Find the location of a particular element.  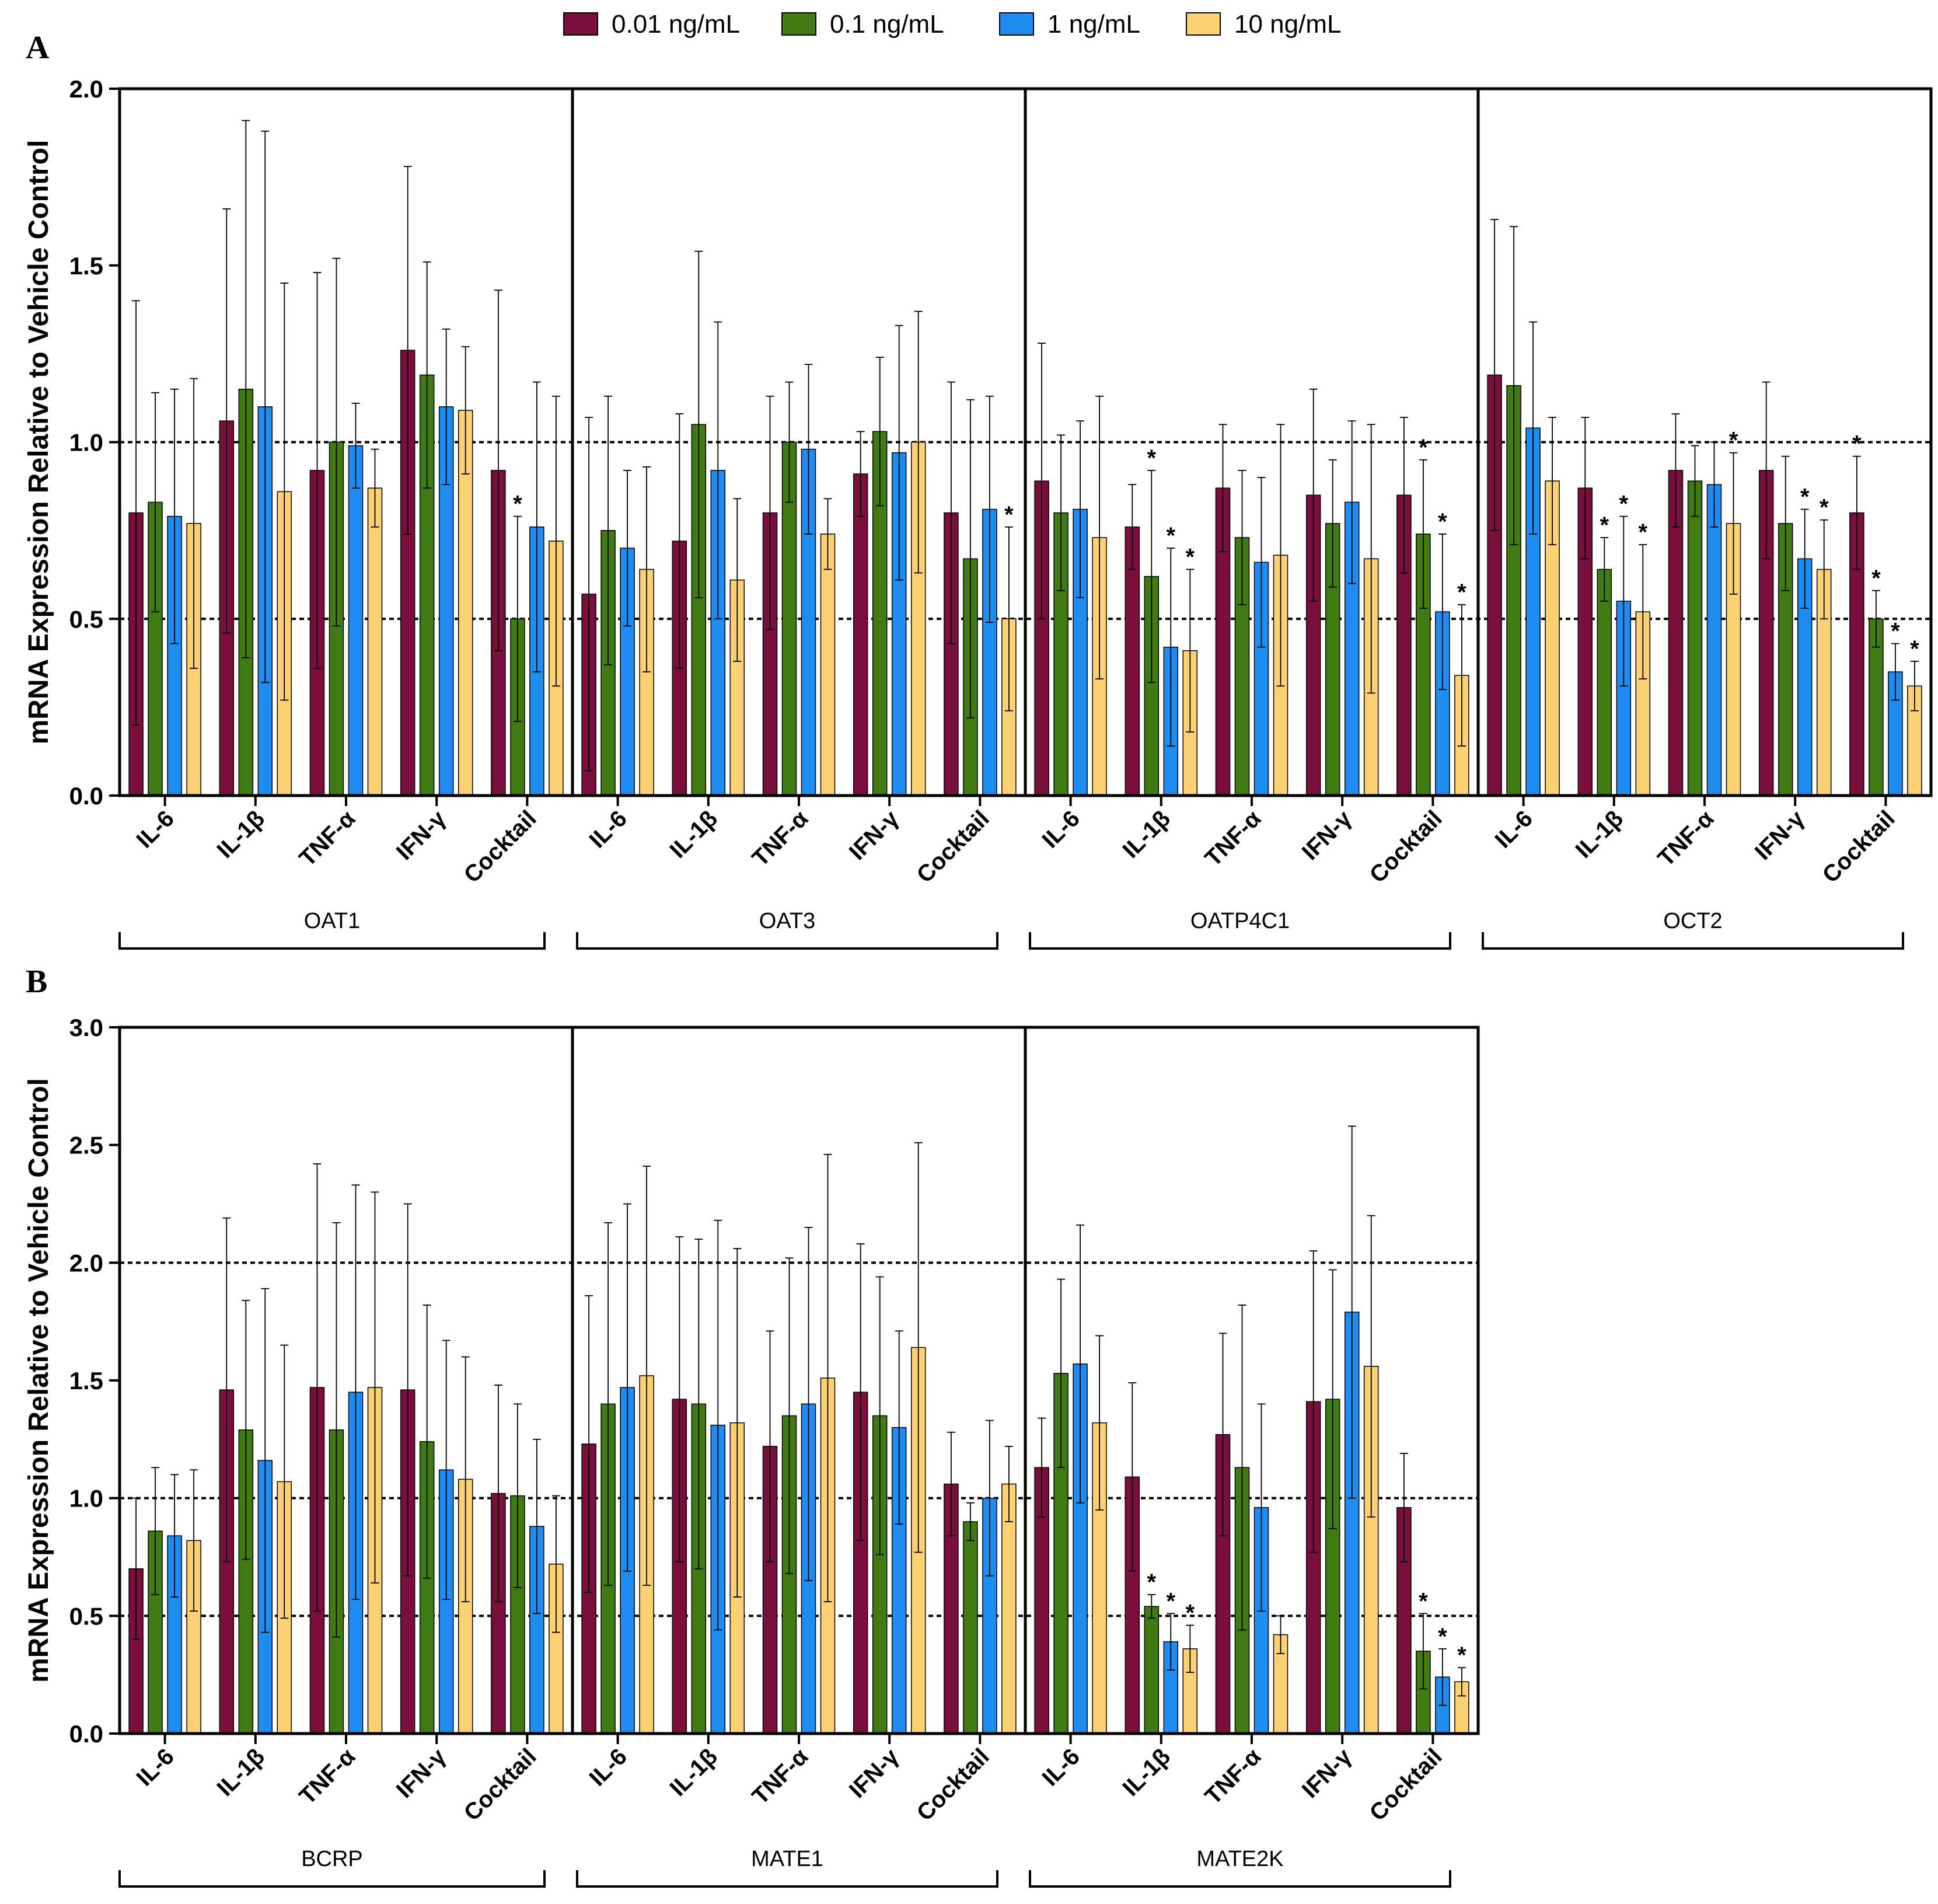

group-label-oat1: OAT1 is located at coordinates (332, 921).